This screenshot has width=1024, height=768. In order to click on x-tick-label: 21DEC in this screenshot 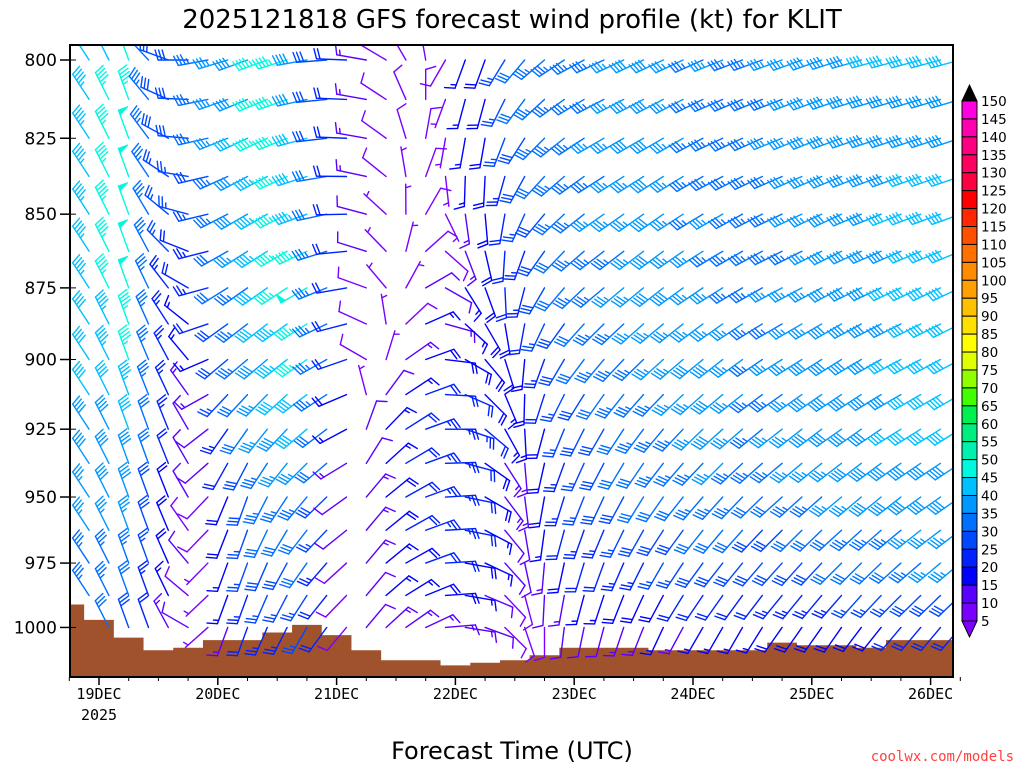, I will do `click(336, 694)`.